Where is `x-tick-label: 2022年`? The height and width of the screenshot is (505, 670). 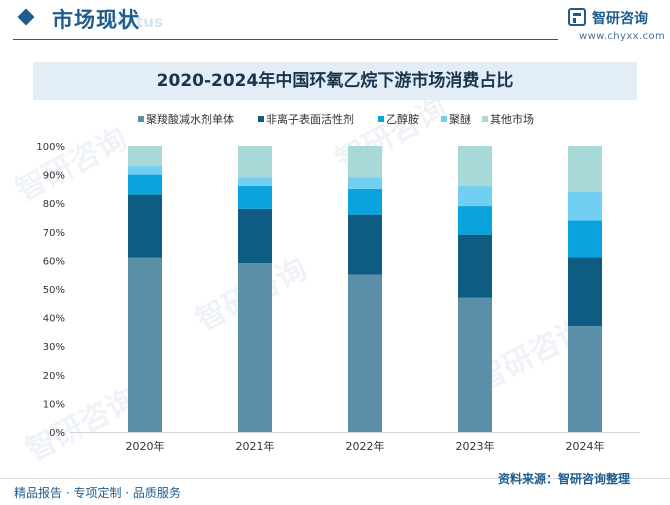
x-tick-label: 2022年 is located at coordinates (365, 446).